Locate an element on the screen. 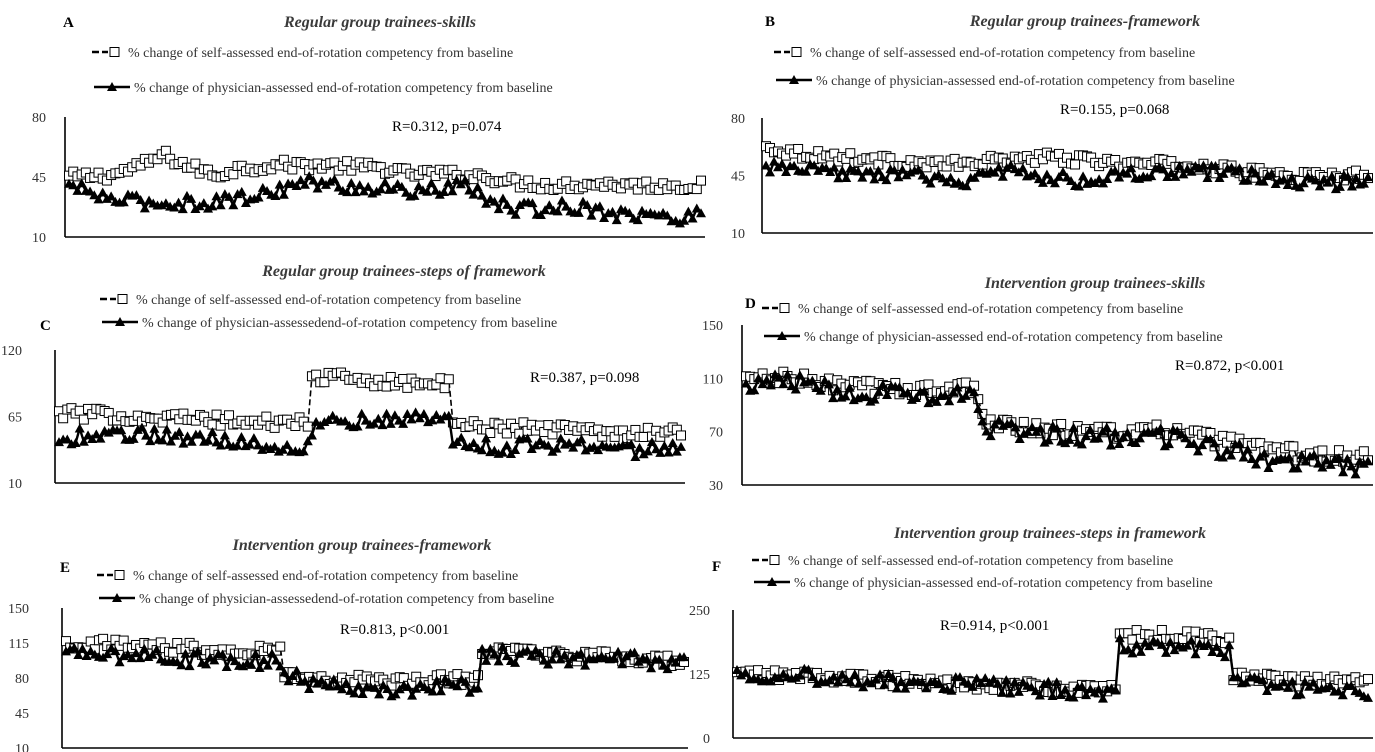  series-self-assessed is located at coordinates (370, 405).